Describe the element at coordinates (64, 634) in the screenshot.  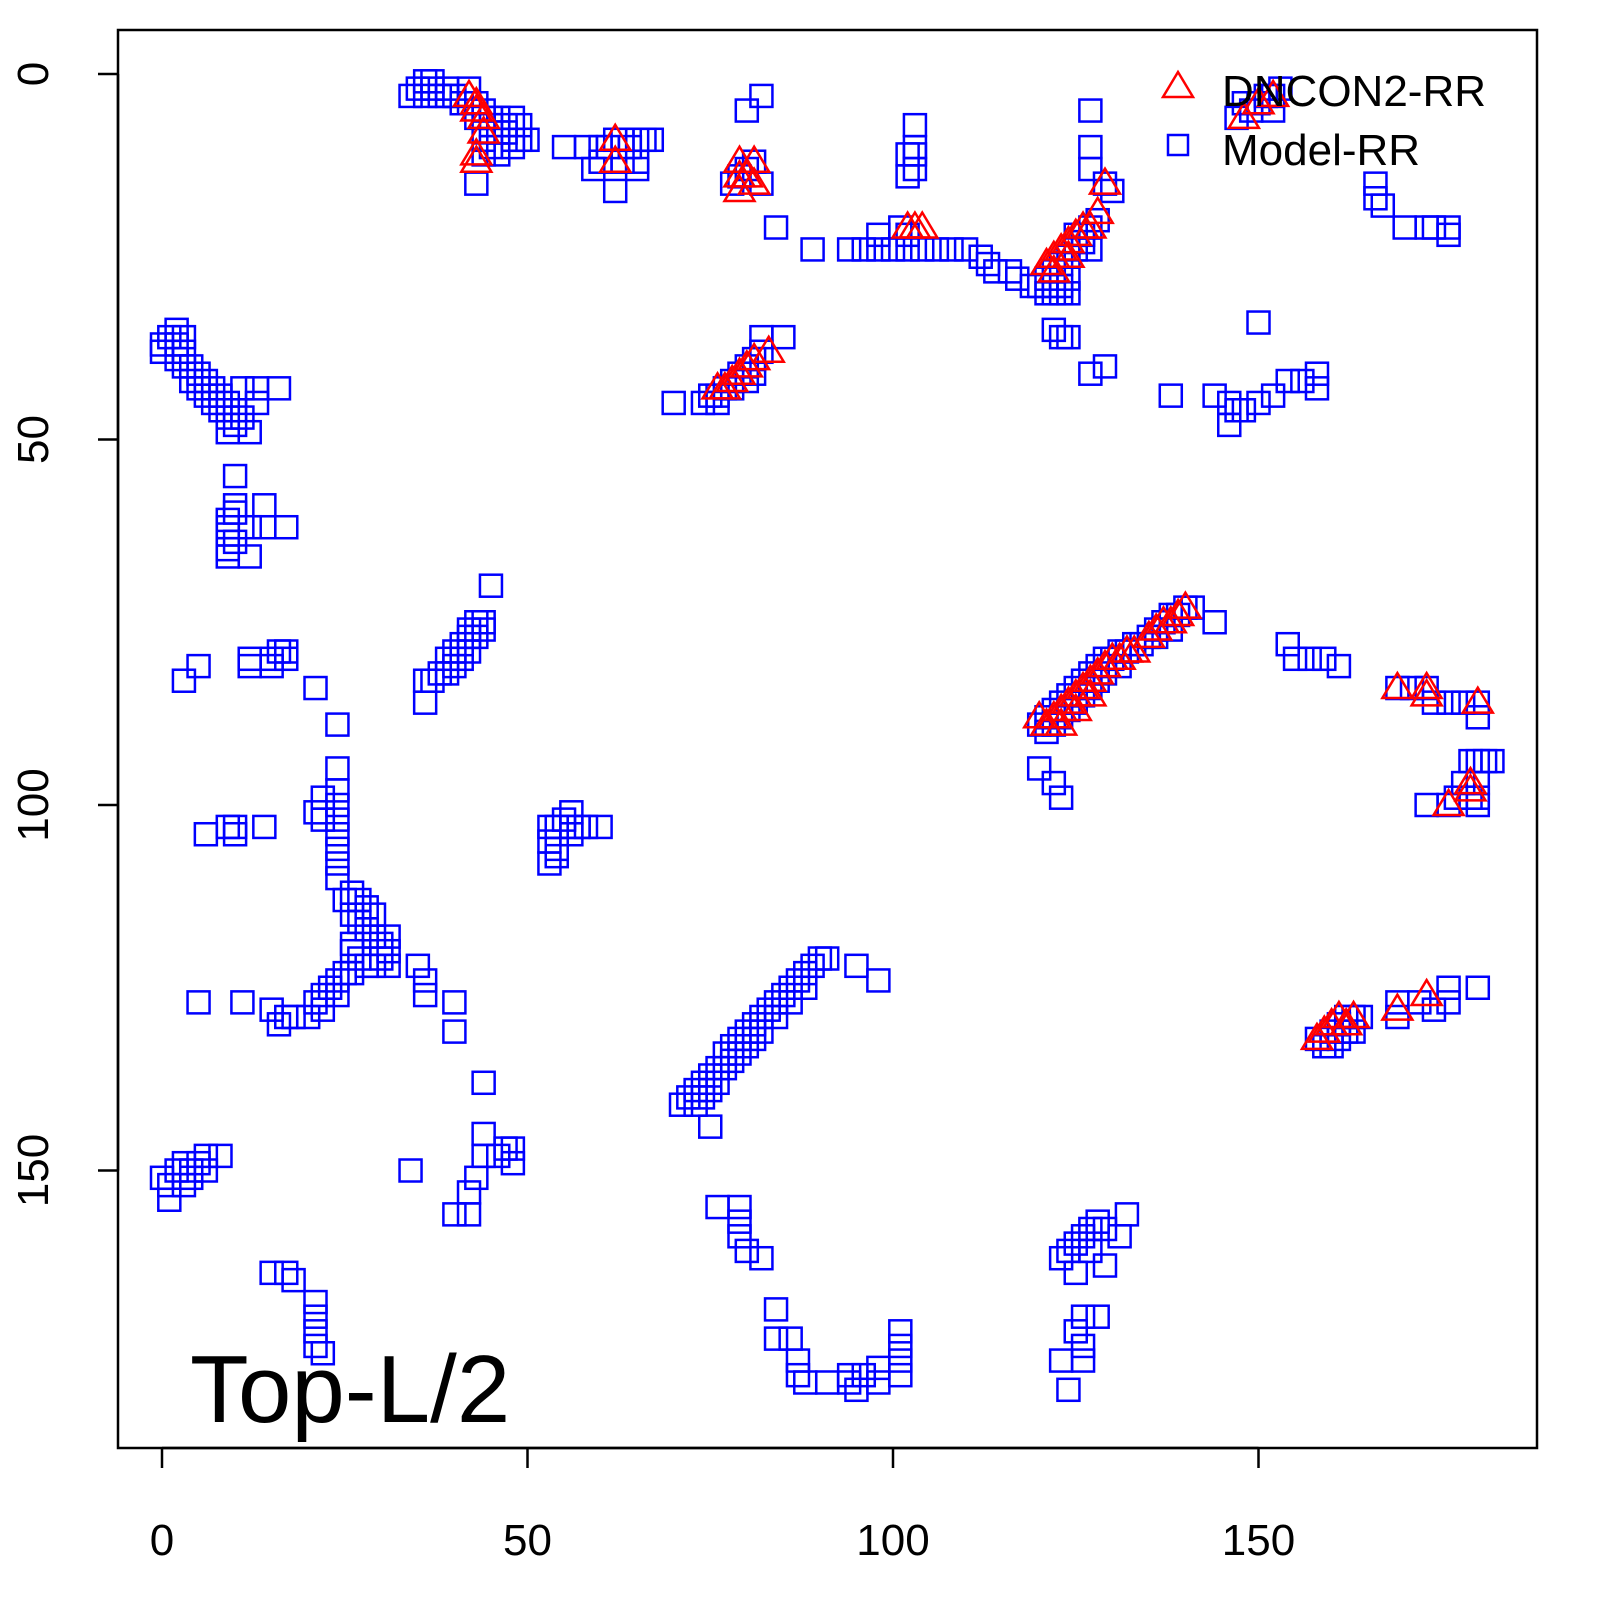
I see `y-axis: 0 50 100 150` at that location.